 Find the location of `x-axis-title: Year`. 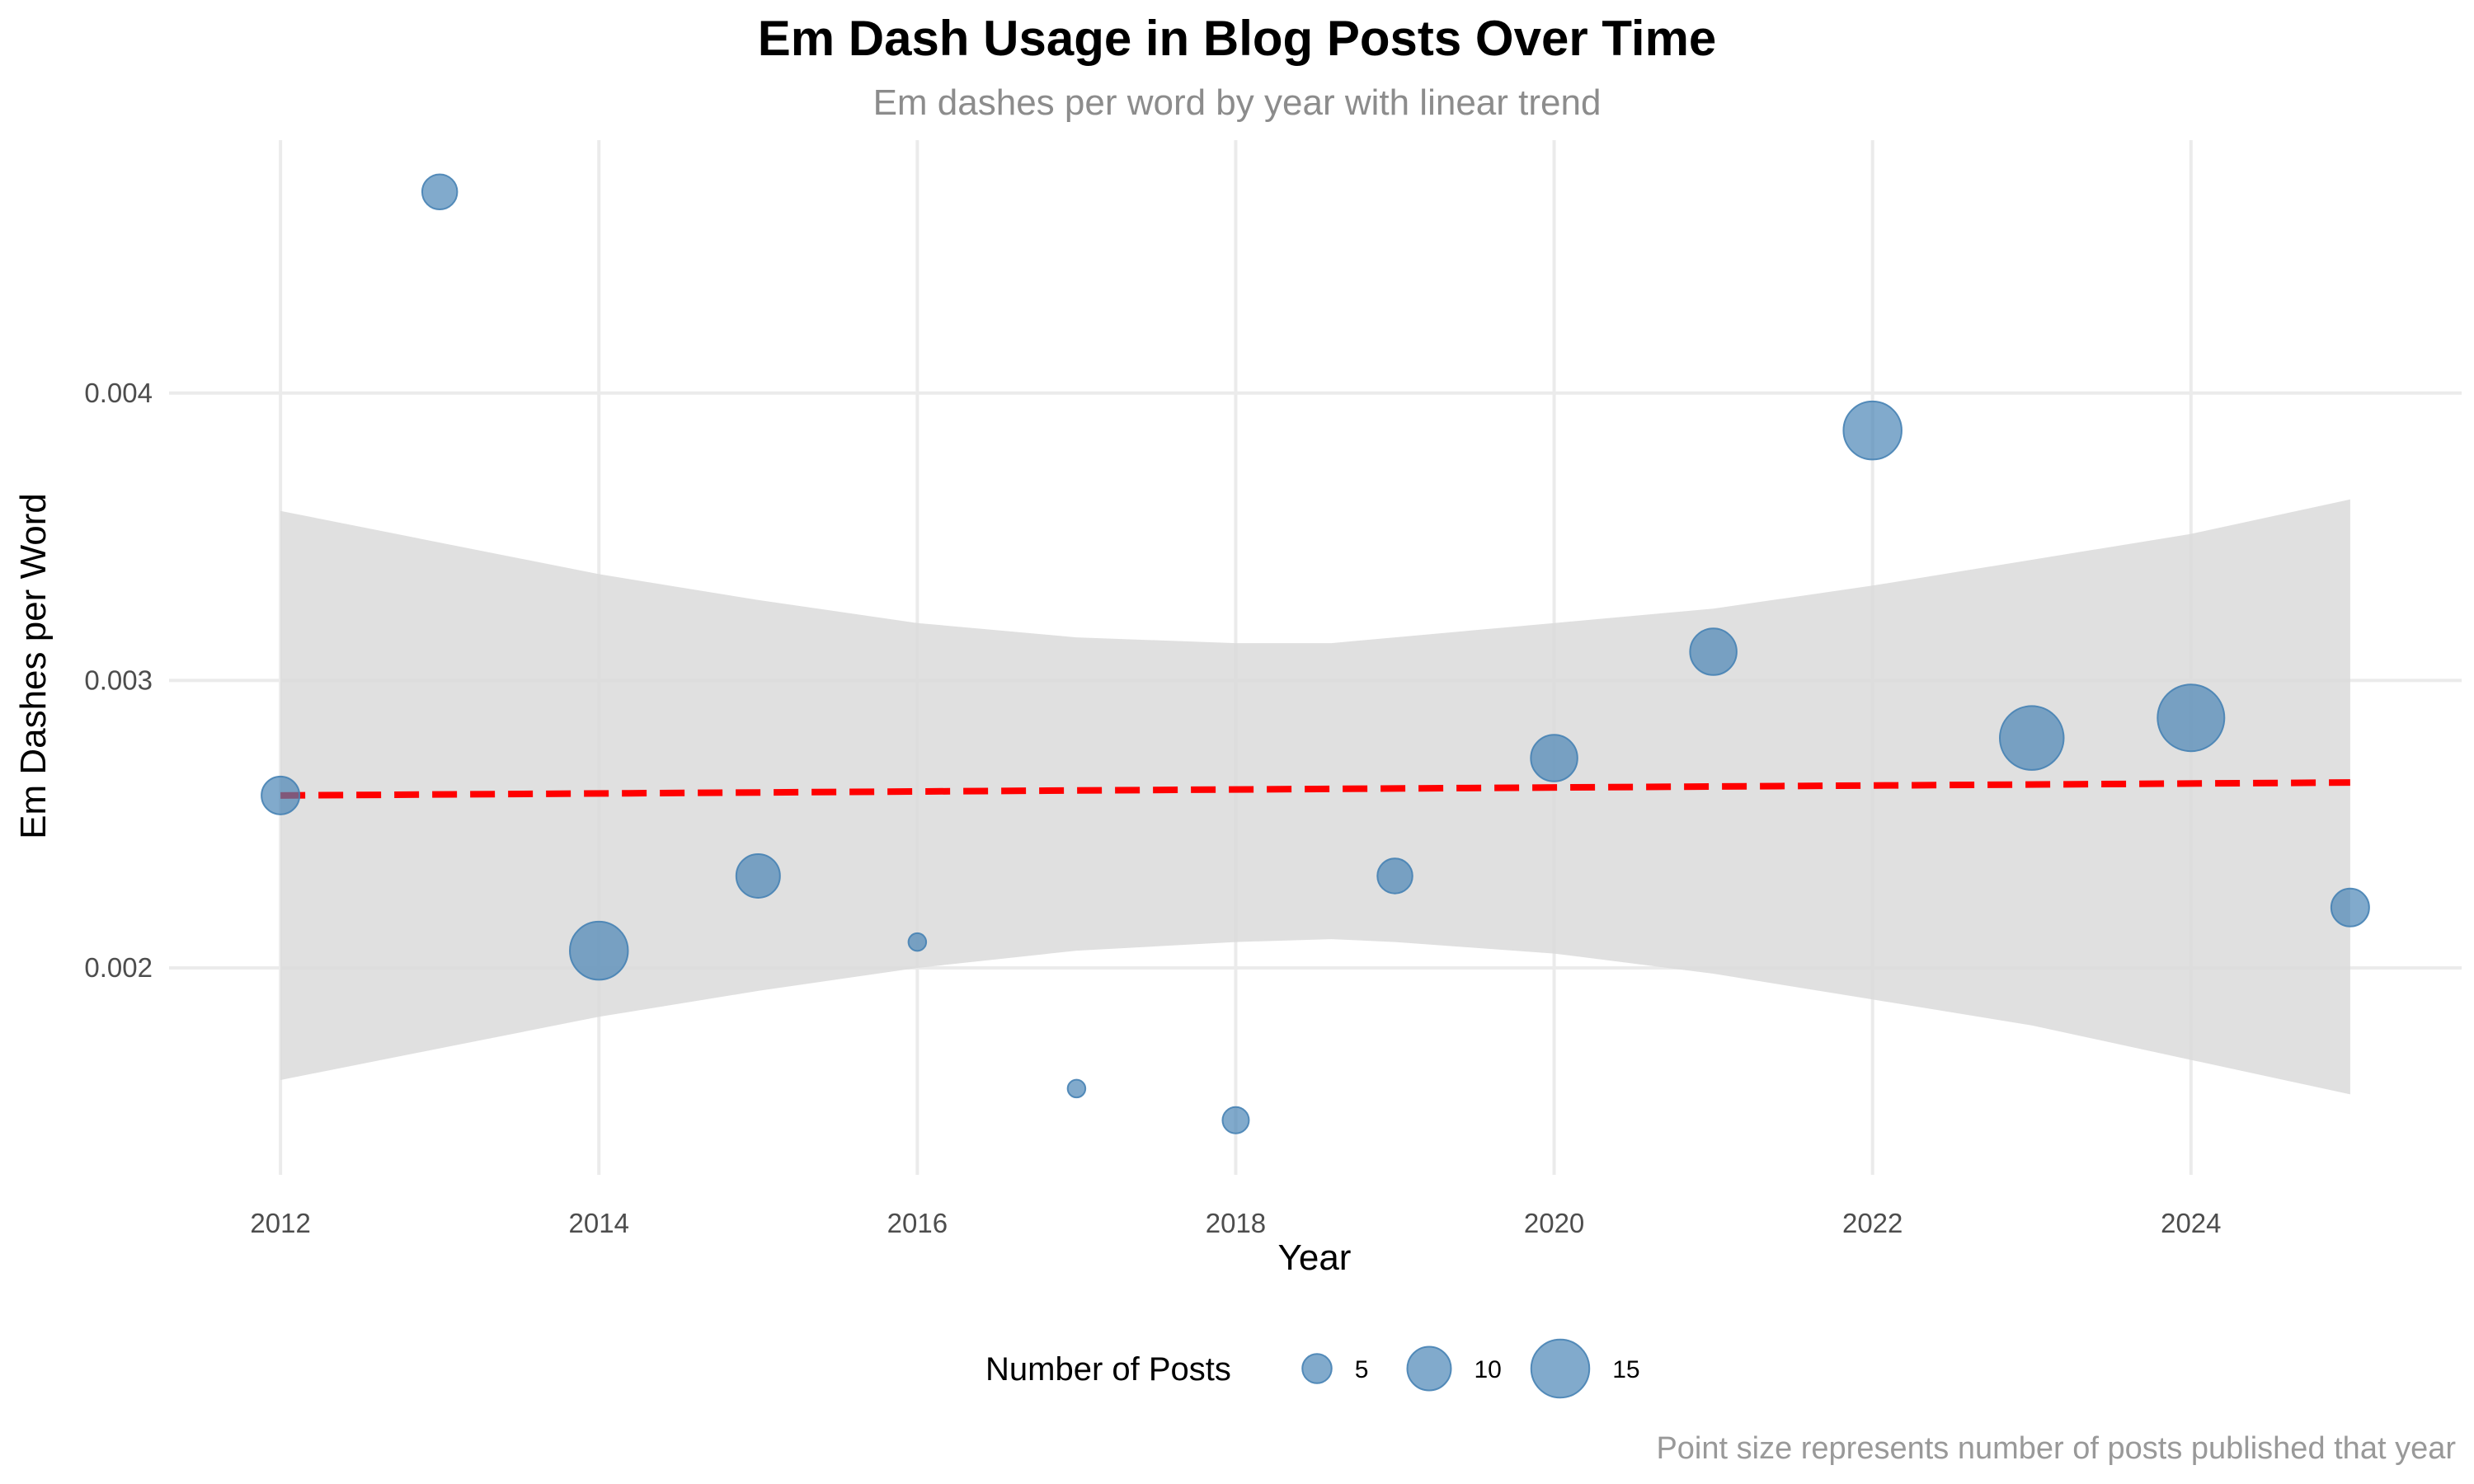

x-axis-title: Year is located at coordinates (1315, 1257).